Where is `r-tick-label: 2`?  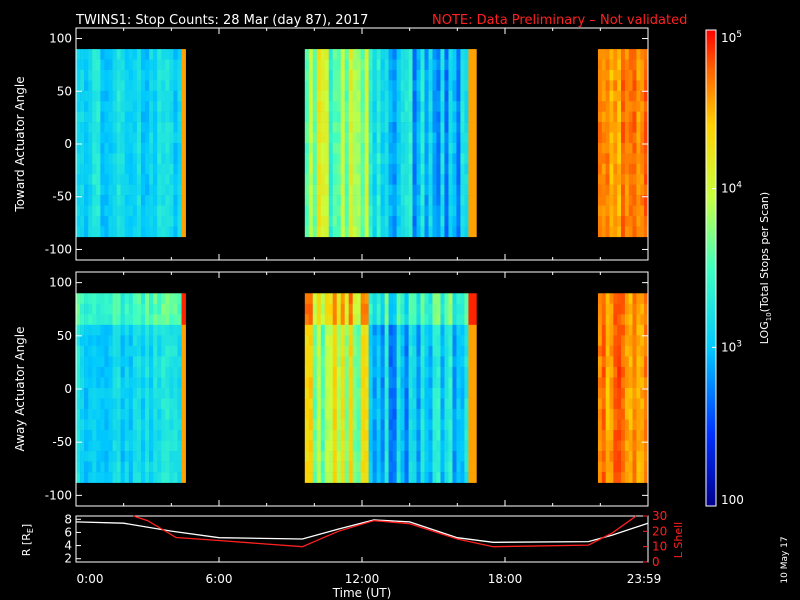
r-tick-label: 2 is located at coordinates (68, 559).